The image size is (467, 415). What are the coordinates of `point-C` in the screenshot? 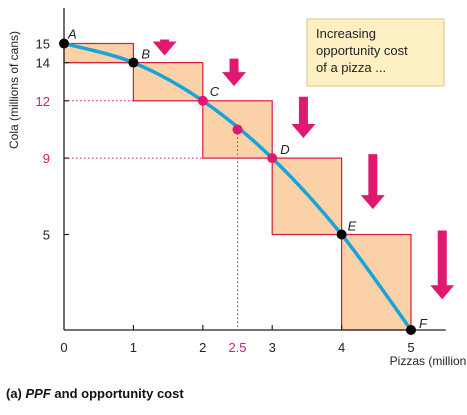 It's located at (203, 101).